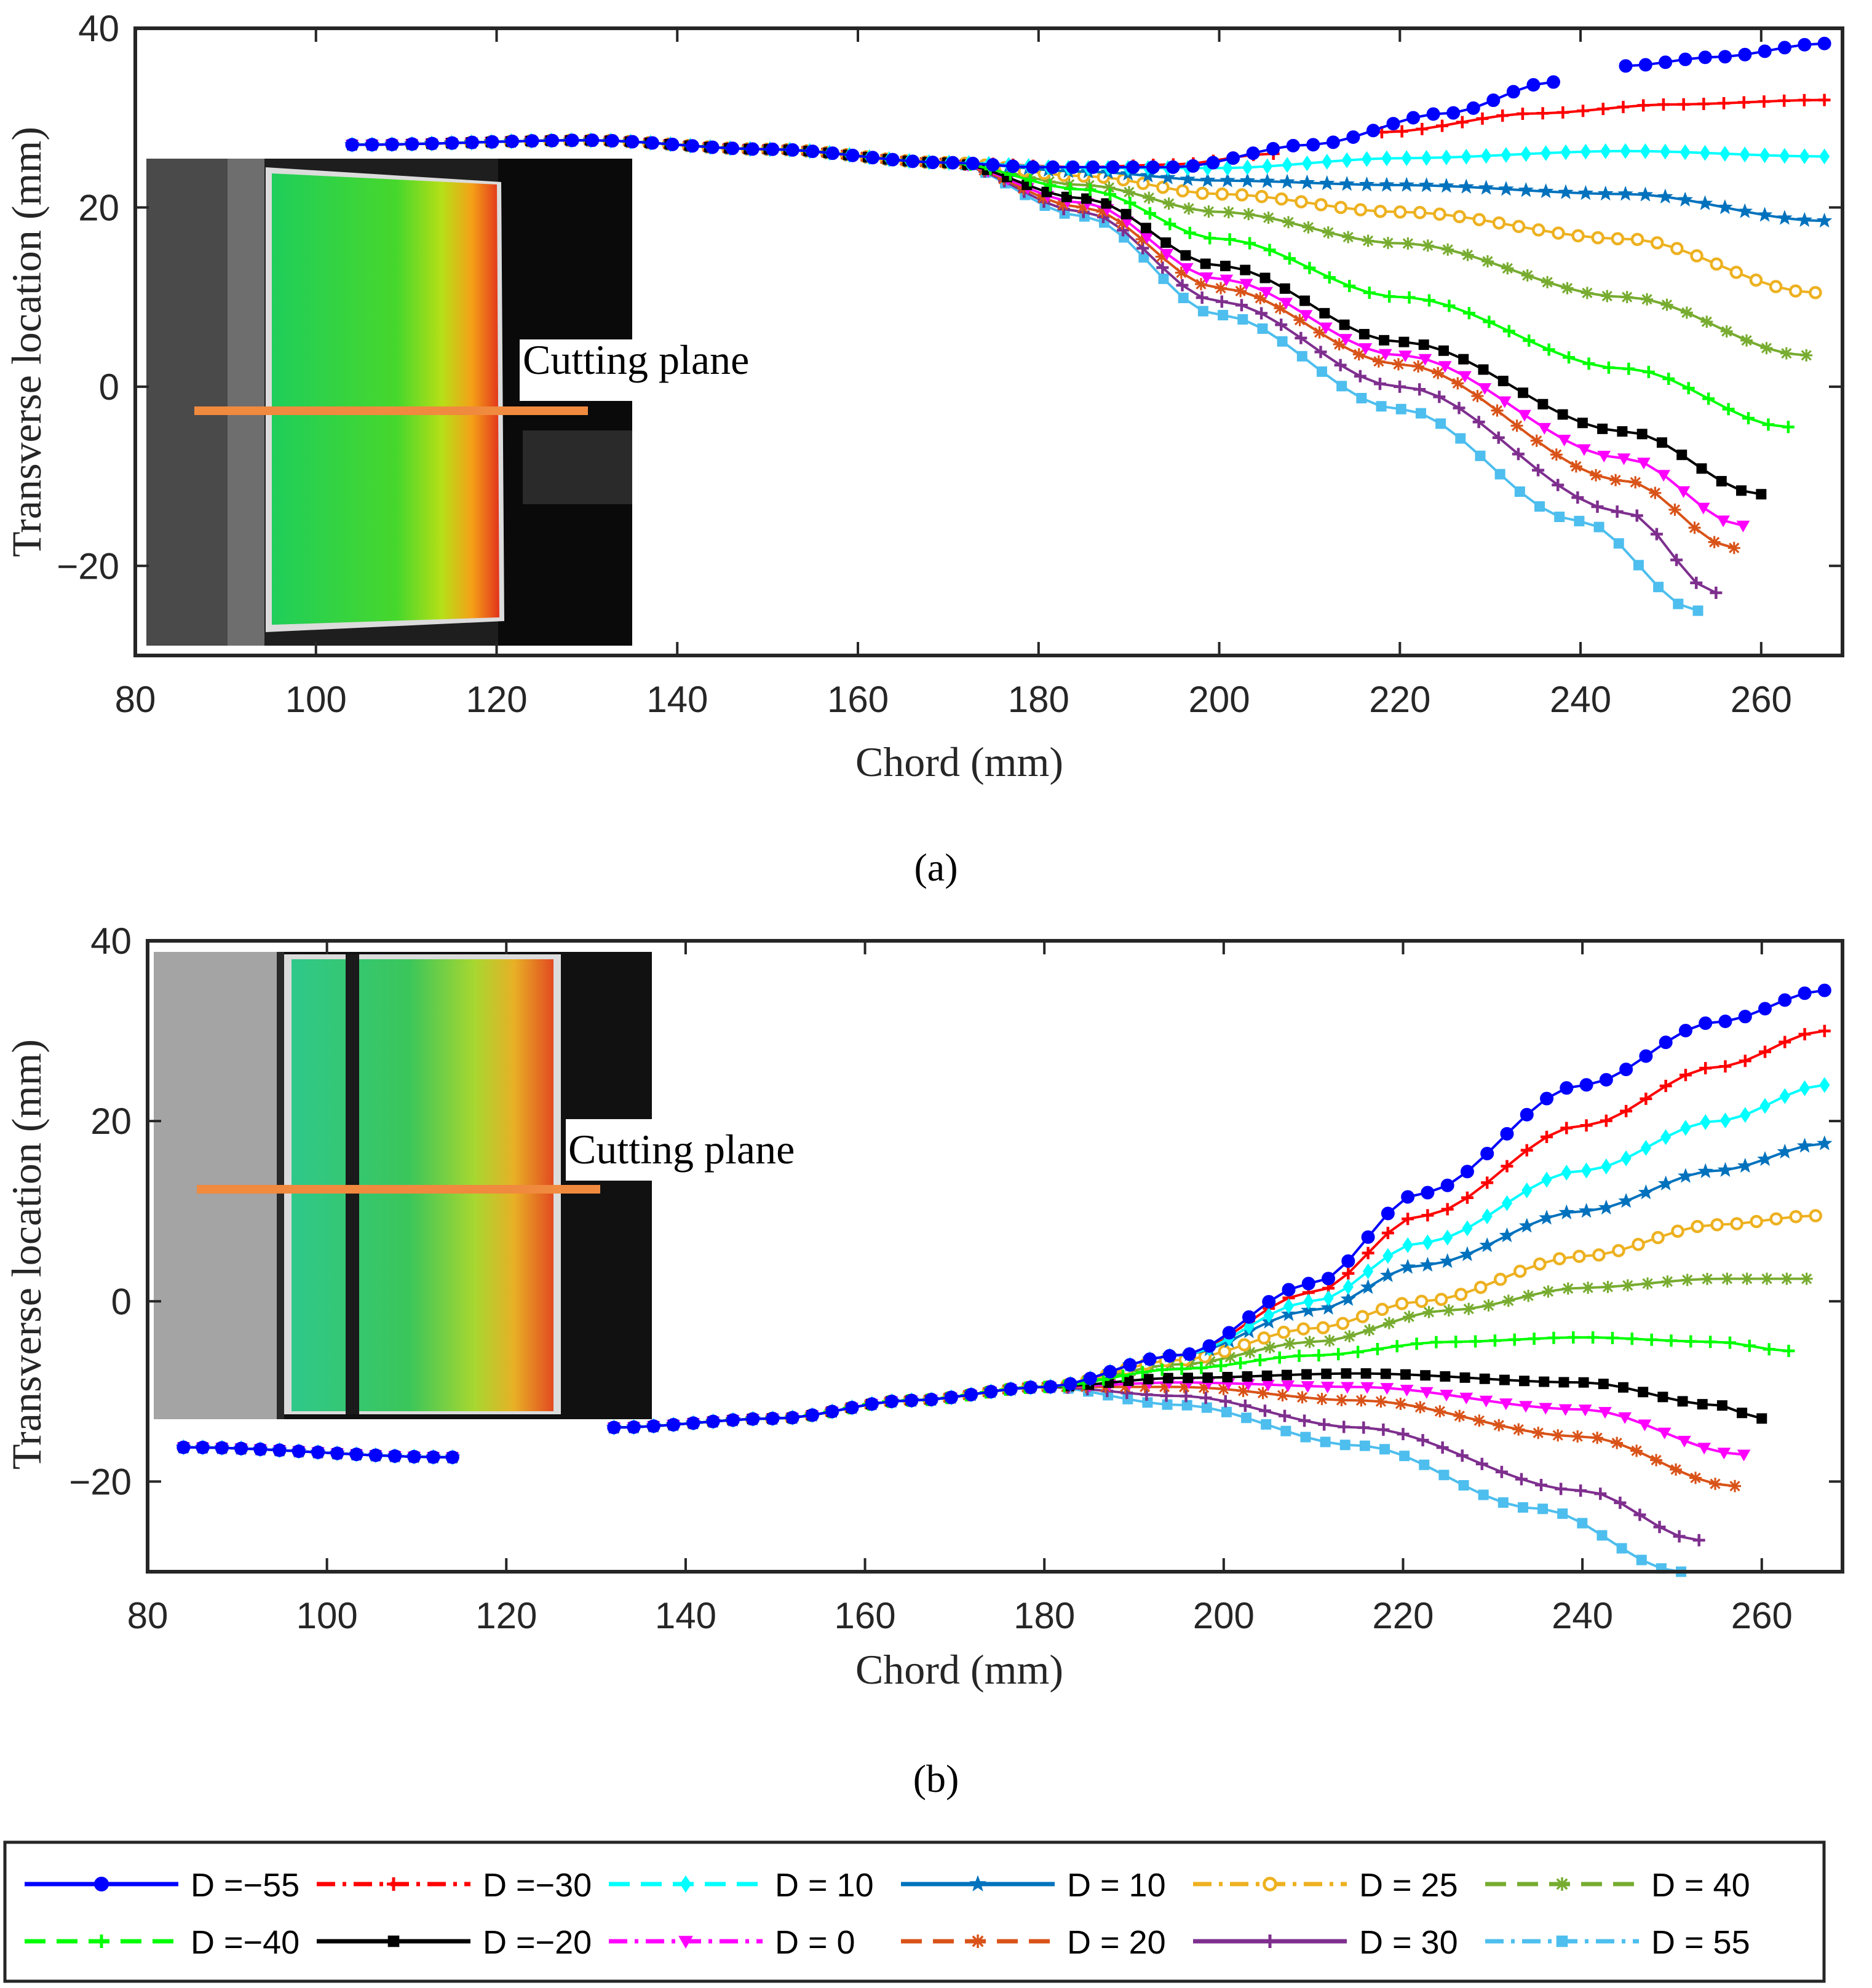 This screenshot has width=1872, height=1988. Describe the element at coordinates (1224, 1615) in the screenshot. I see `x-tick-label: 200` at that location.